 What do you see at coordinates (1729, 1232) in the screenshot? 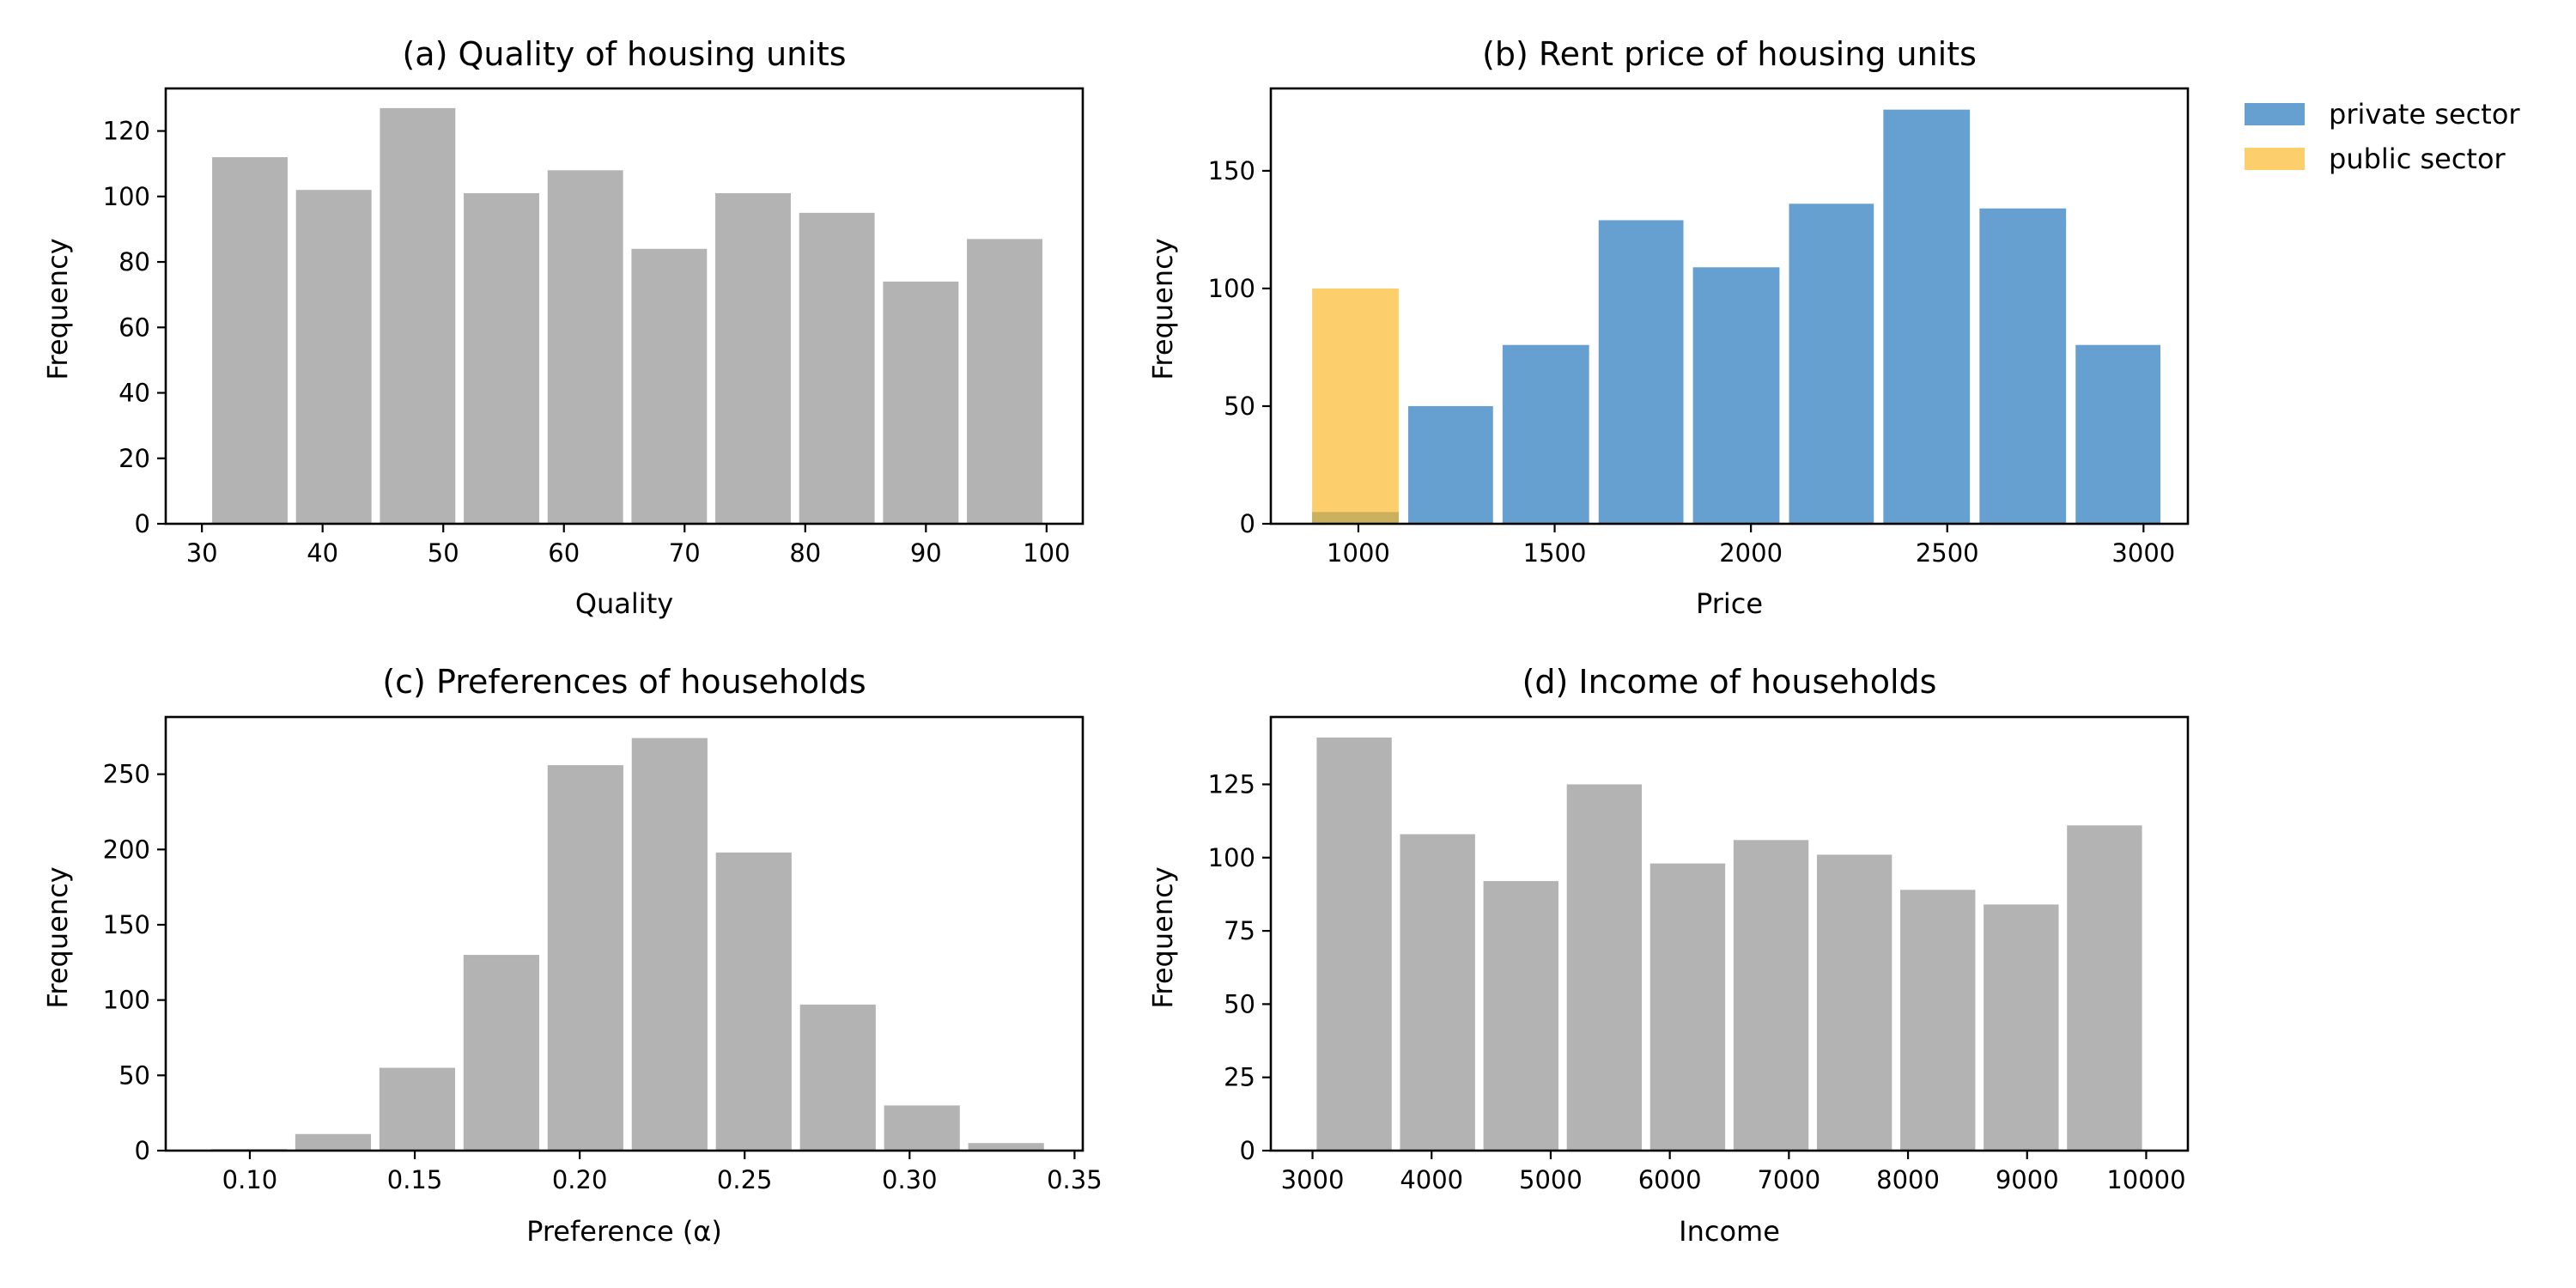
I see `x-axis-label: Income` at bounding box center [1729, 1232].